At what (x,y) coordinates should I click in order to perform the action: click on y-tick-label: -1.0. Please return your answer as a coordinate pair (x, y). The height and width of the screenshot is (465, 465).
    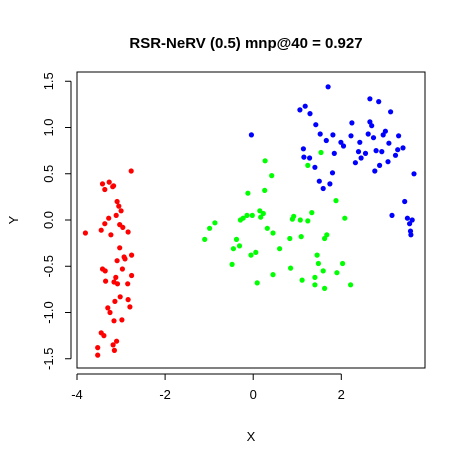
    Looking at the image, I should click on (48, 312).